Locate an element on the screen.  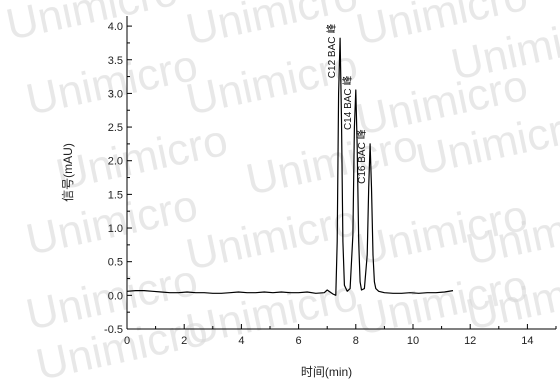
peak-label: C16 BAC 峰 is located at coordinates (362, 156).